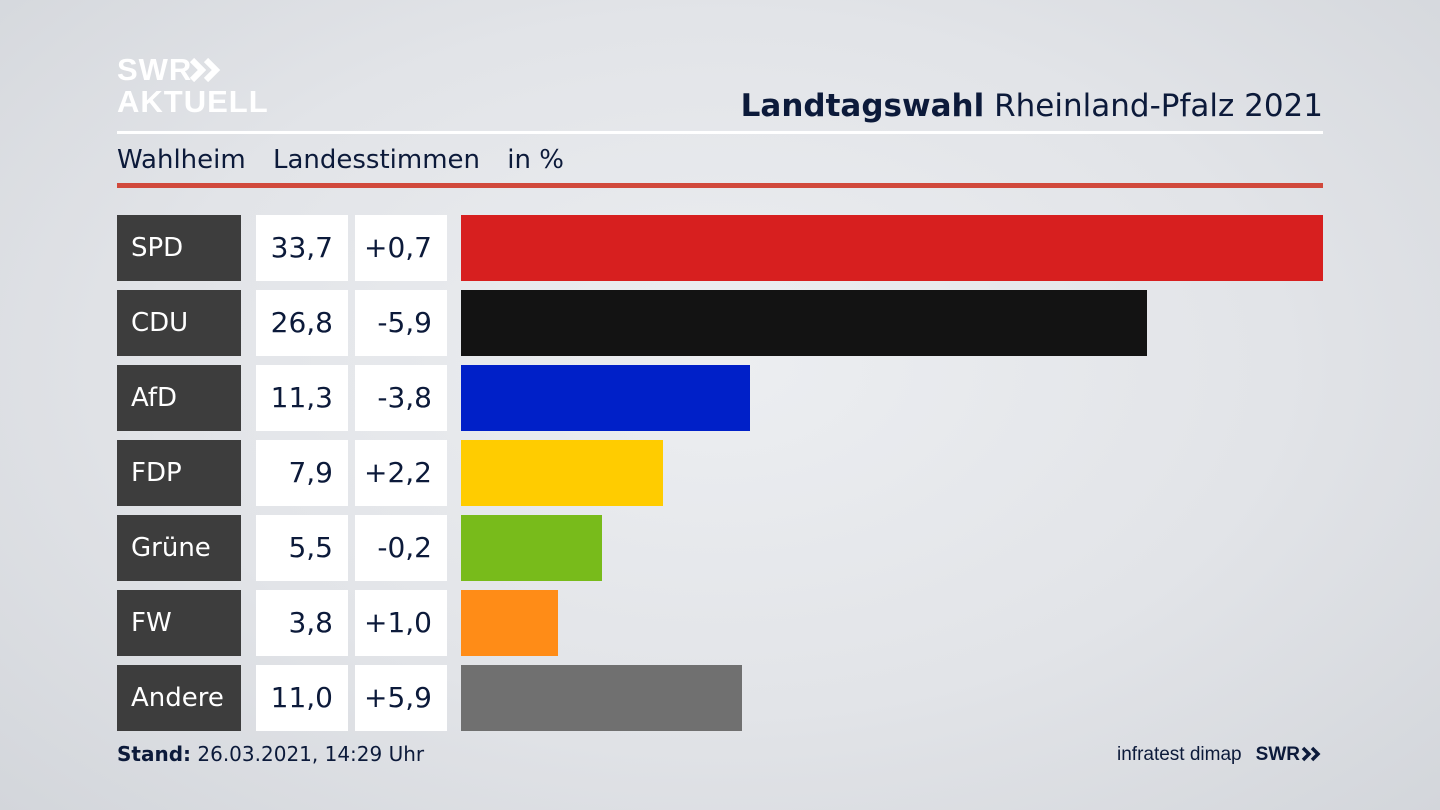  Describe the element at coordinates (401, 548) in the screenshot. I see `change-label: -0,2` at that location.